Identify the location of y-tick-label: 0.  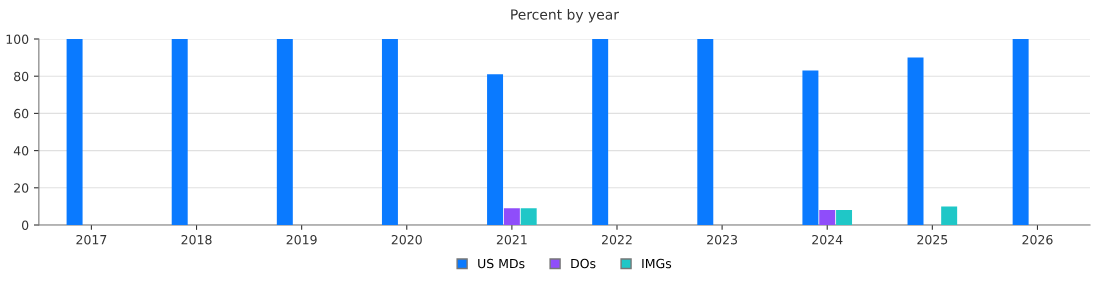
(25, 225).